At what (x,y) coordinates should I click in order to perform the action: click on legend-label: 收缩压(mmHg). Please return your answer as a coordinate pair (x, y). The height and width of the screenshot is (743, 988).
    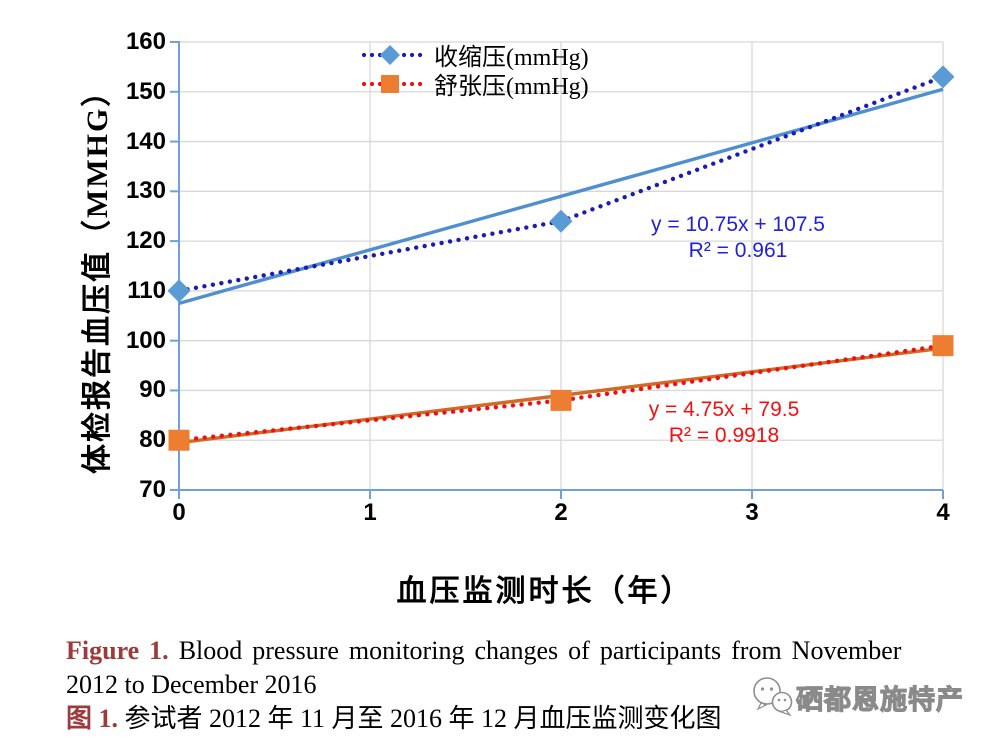
    Looking at the image, I should click on (511, 58).